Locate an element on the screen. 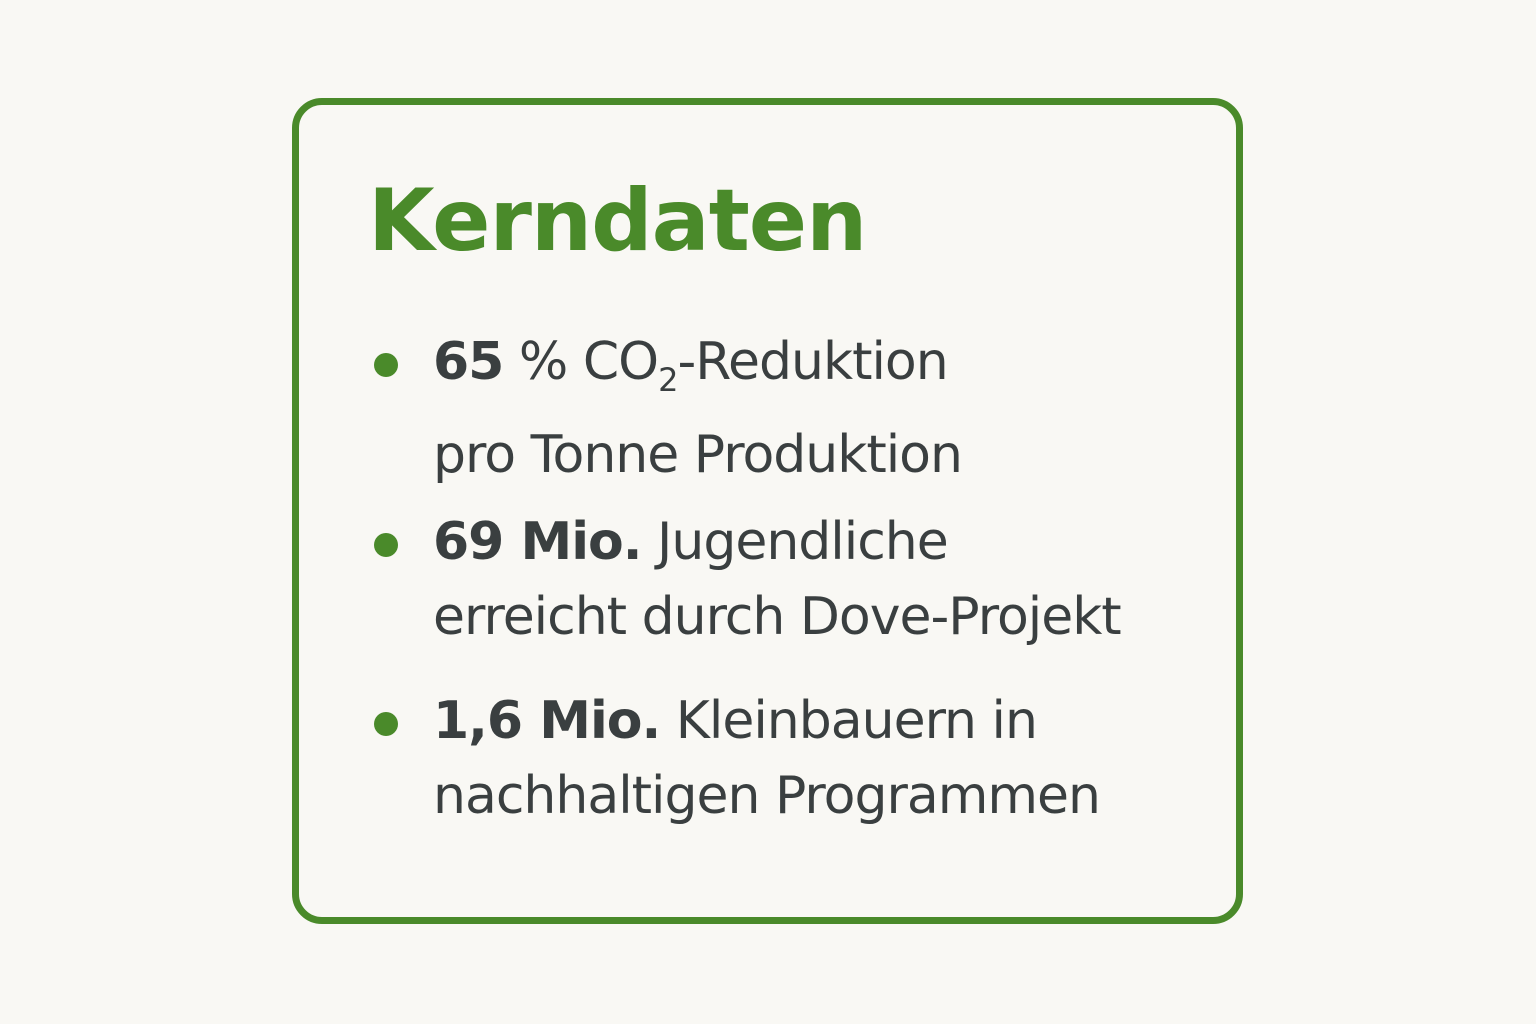 The image size is (1536, 1024). highlight-value: 69 Mio. is located at coordinates (538, 542).